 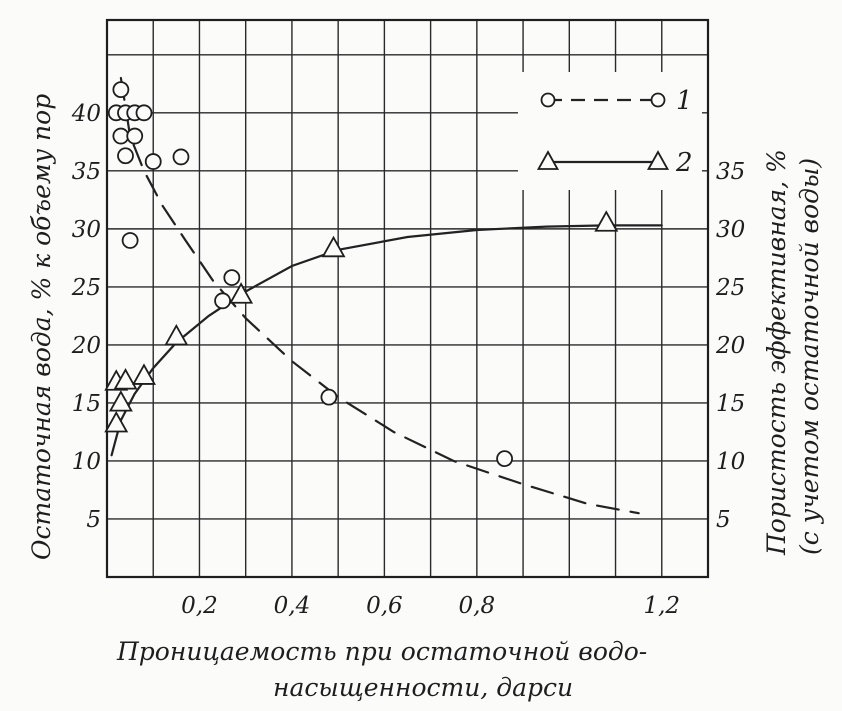 What do you see at coordinates (730, 404) in the screenshot?
I see `y-tick-label-right: 15` at bounding box center [730, 404].